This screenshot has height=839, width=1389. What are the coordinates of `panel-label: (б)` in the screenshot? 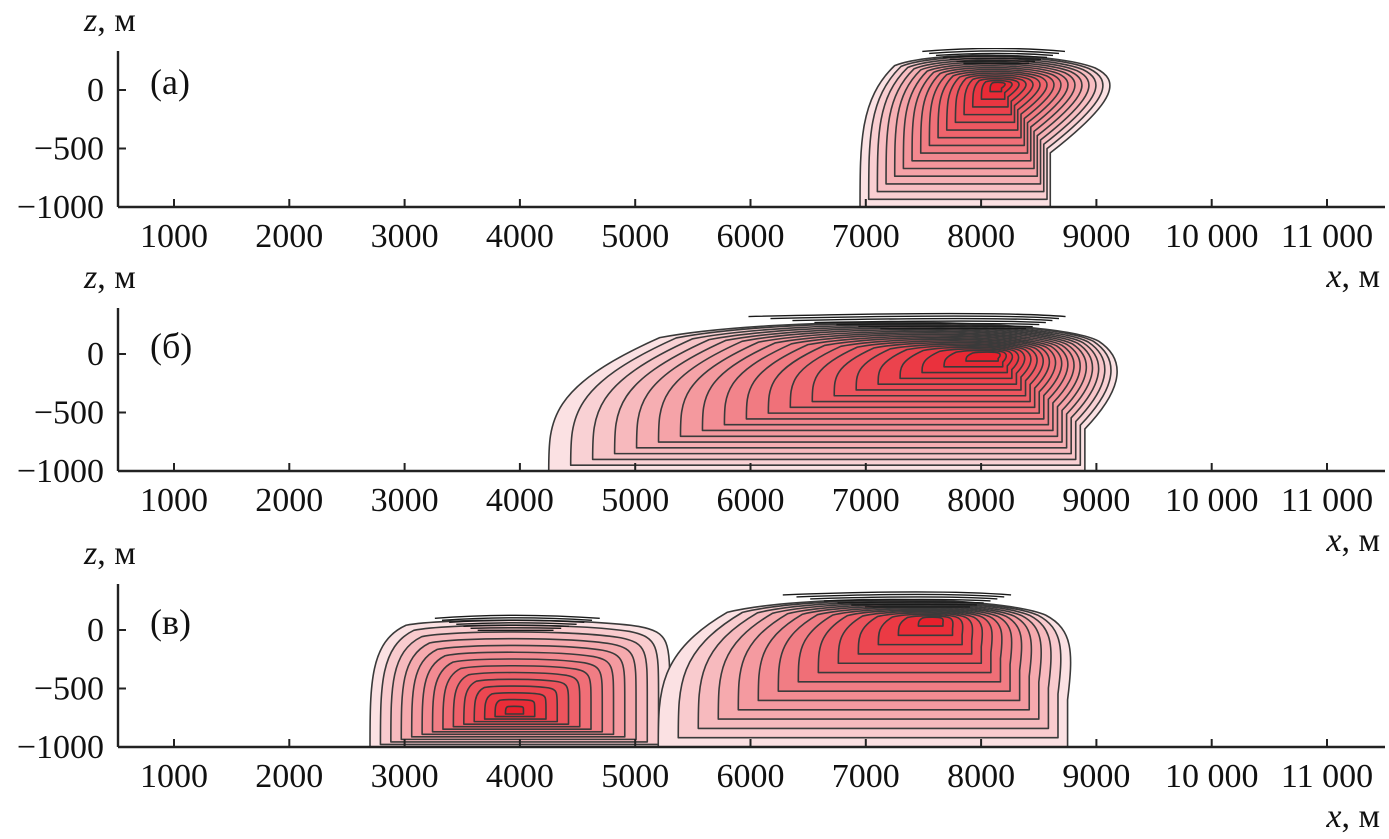 It's located at (171, 346).